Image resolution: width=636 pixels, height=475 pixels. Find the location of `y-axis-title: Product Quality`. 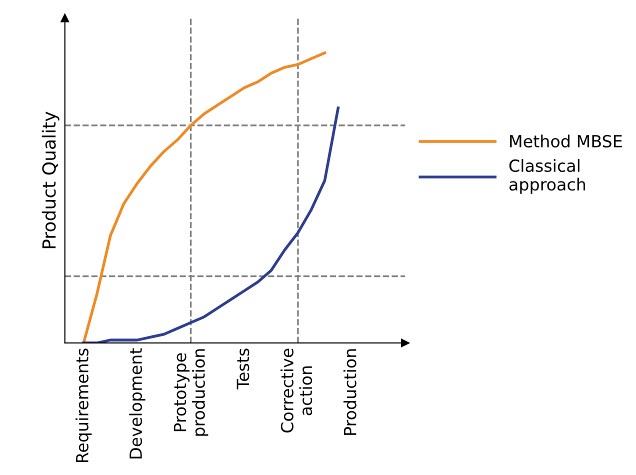

y-axis-title: Product Quality is located at coordinates (51, 180).